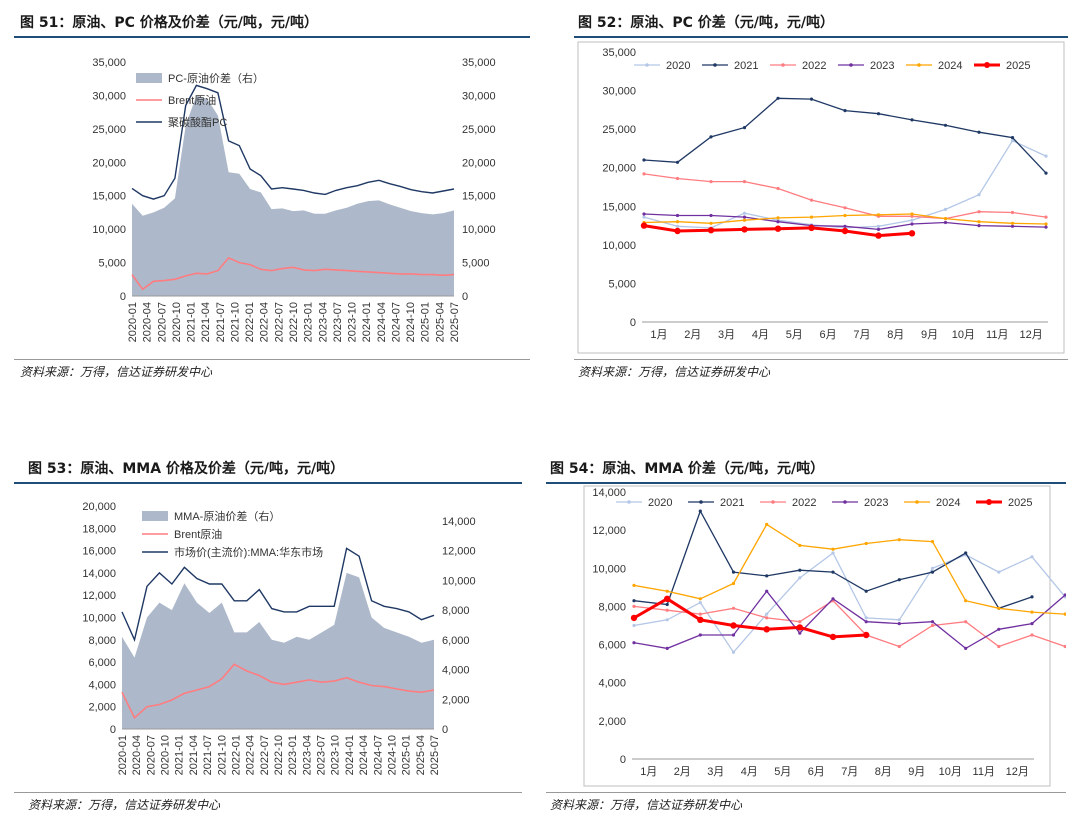 The height and width of the screenshot is (830, 1080). What do you see at coordinates (169, 23) in the screenshot?
I see `chart-51-title: 图 51：原油、PC 价格及价差（元/吨，元/吨）` at bounding box center [169, 23].